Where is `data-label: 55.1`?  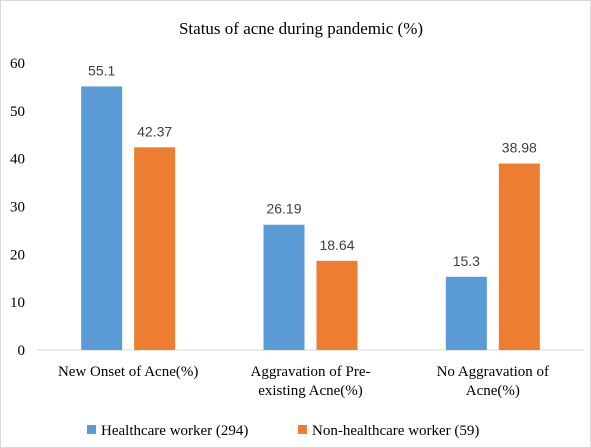 data-label: 55.1 is located at coordinates (101, 70).